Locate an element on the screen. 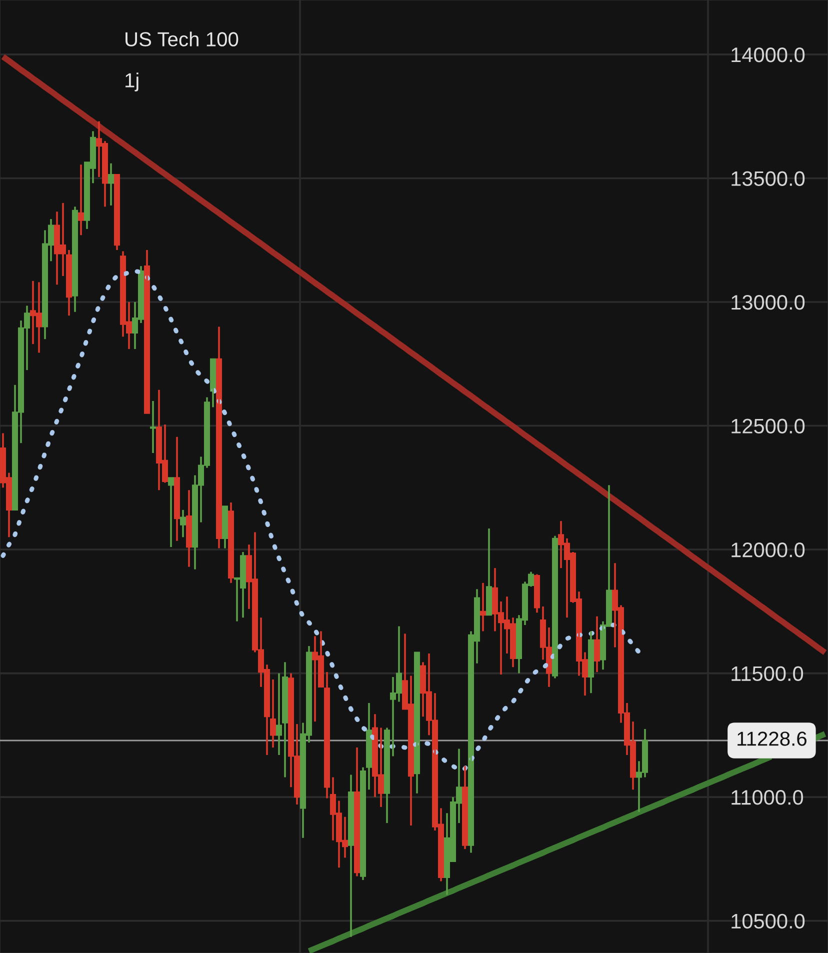  text: US Tech 100 is located at coordinates (182, 39).